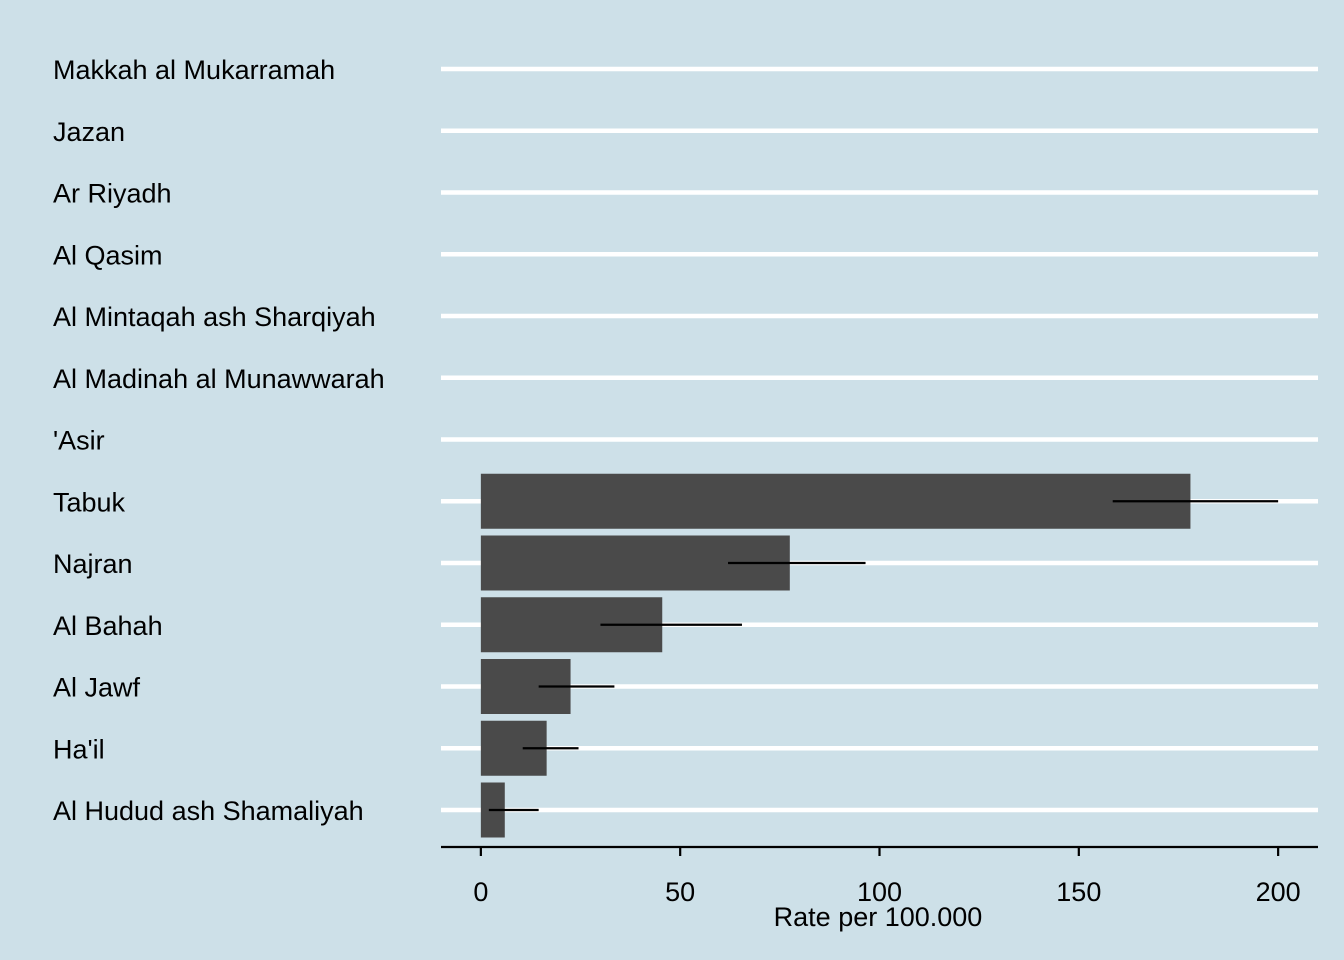 The width and height of the screenshot is (1344, 960). I want to click on category-label: 'Asir, so click(79, 441).